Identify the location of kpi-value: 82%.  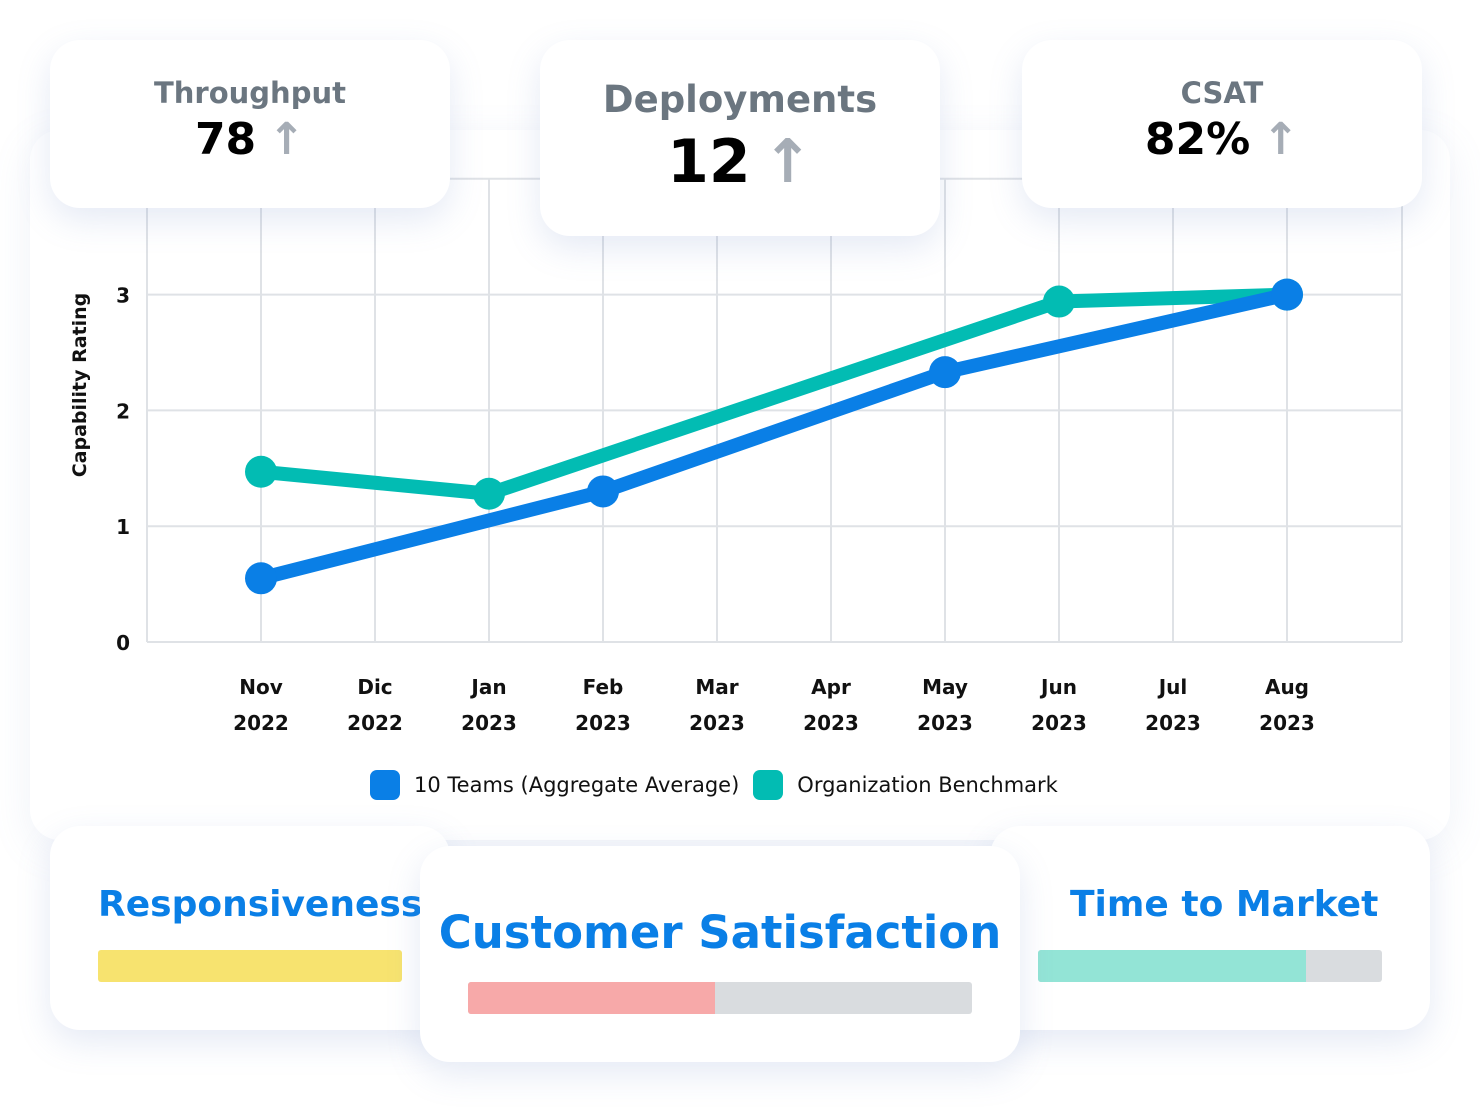
(1197, 139).